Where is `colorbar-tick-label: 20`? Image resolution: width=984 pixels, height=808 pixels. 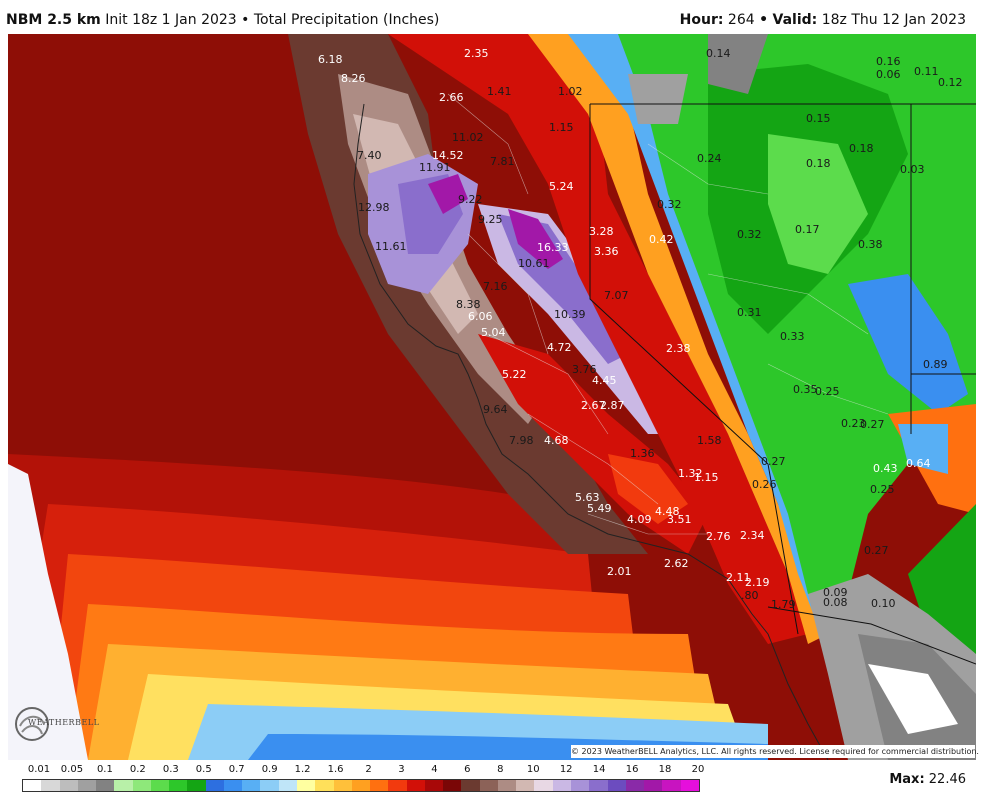
colorbar-tick-label: 20 is located at coordinates (698, 769).